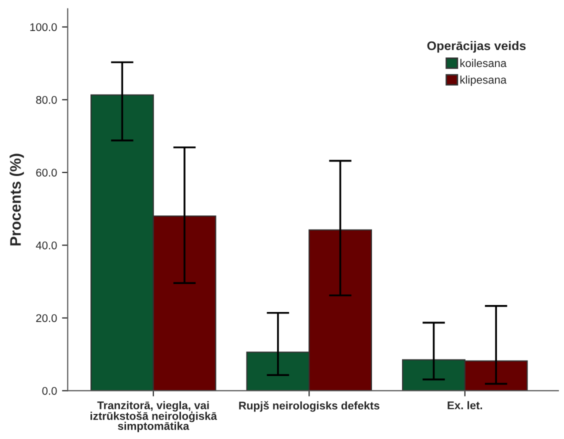 Image resolution: width=564 pixels, height=439 pixels. I want to click on y-tick-label: 100.0, so click(43, 27).